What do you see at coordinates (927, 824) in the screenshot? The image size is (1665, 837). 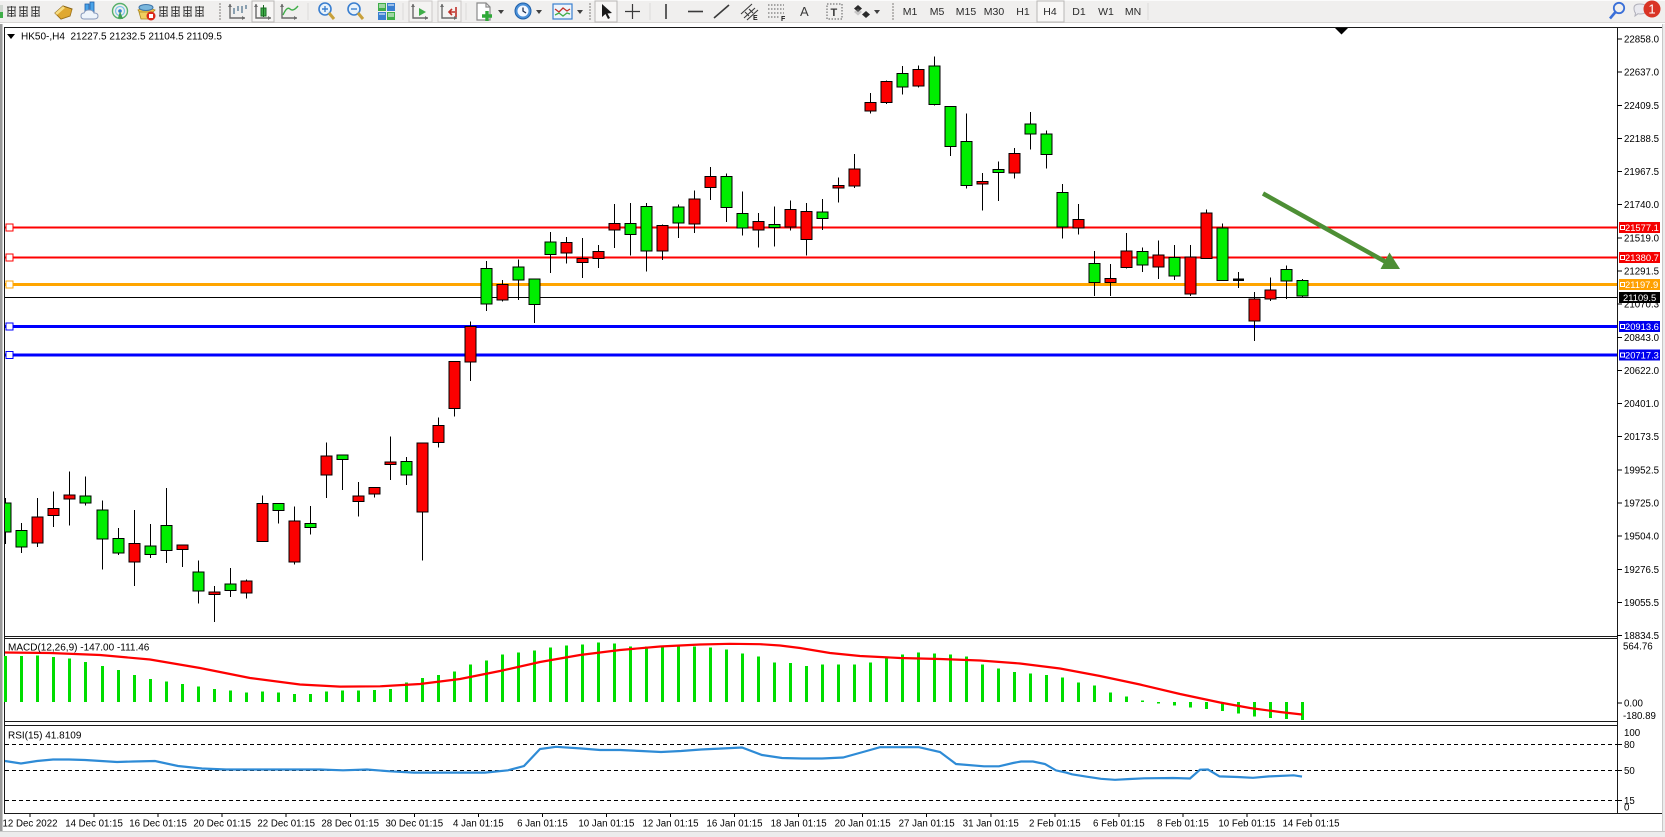 I see `svg-text: 27 Jan 01:15` at bounding box center [927, 824].